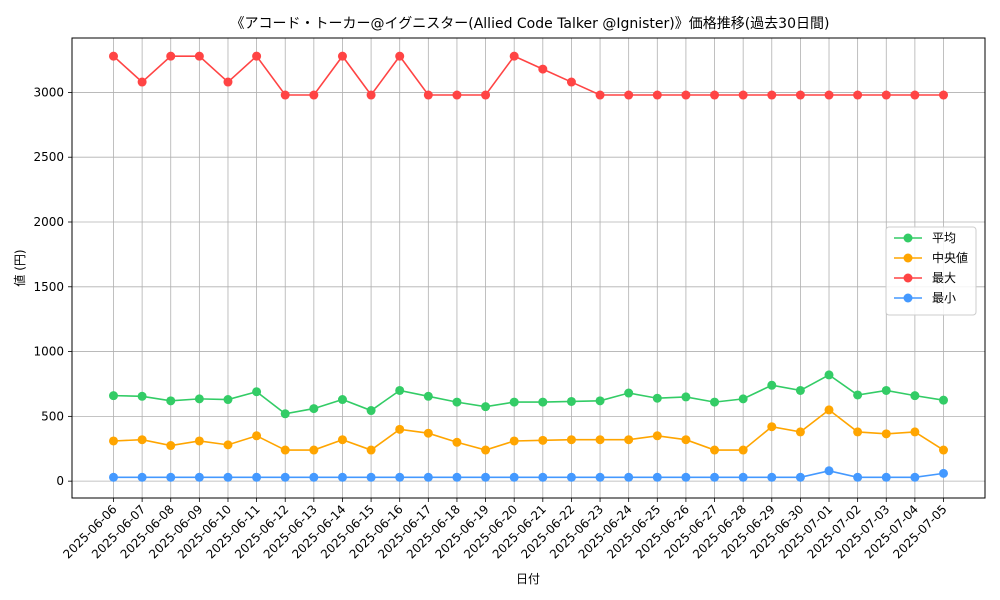 This screenshot has height=600, width=1000. I want to click on legend-label: 最小, so click(944, 298).